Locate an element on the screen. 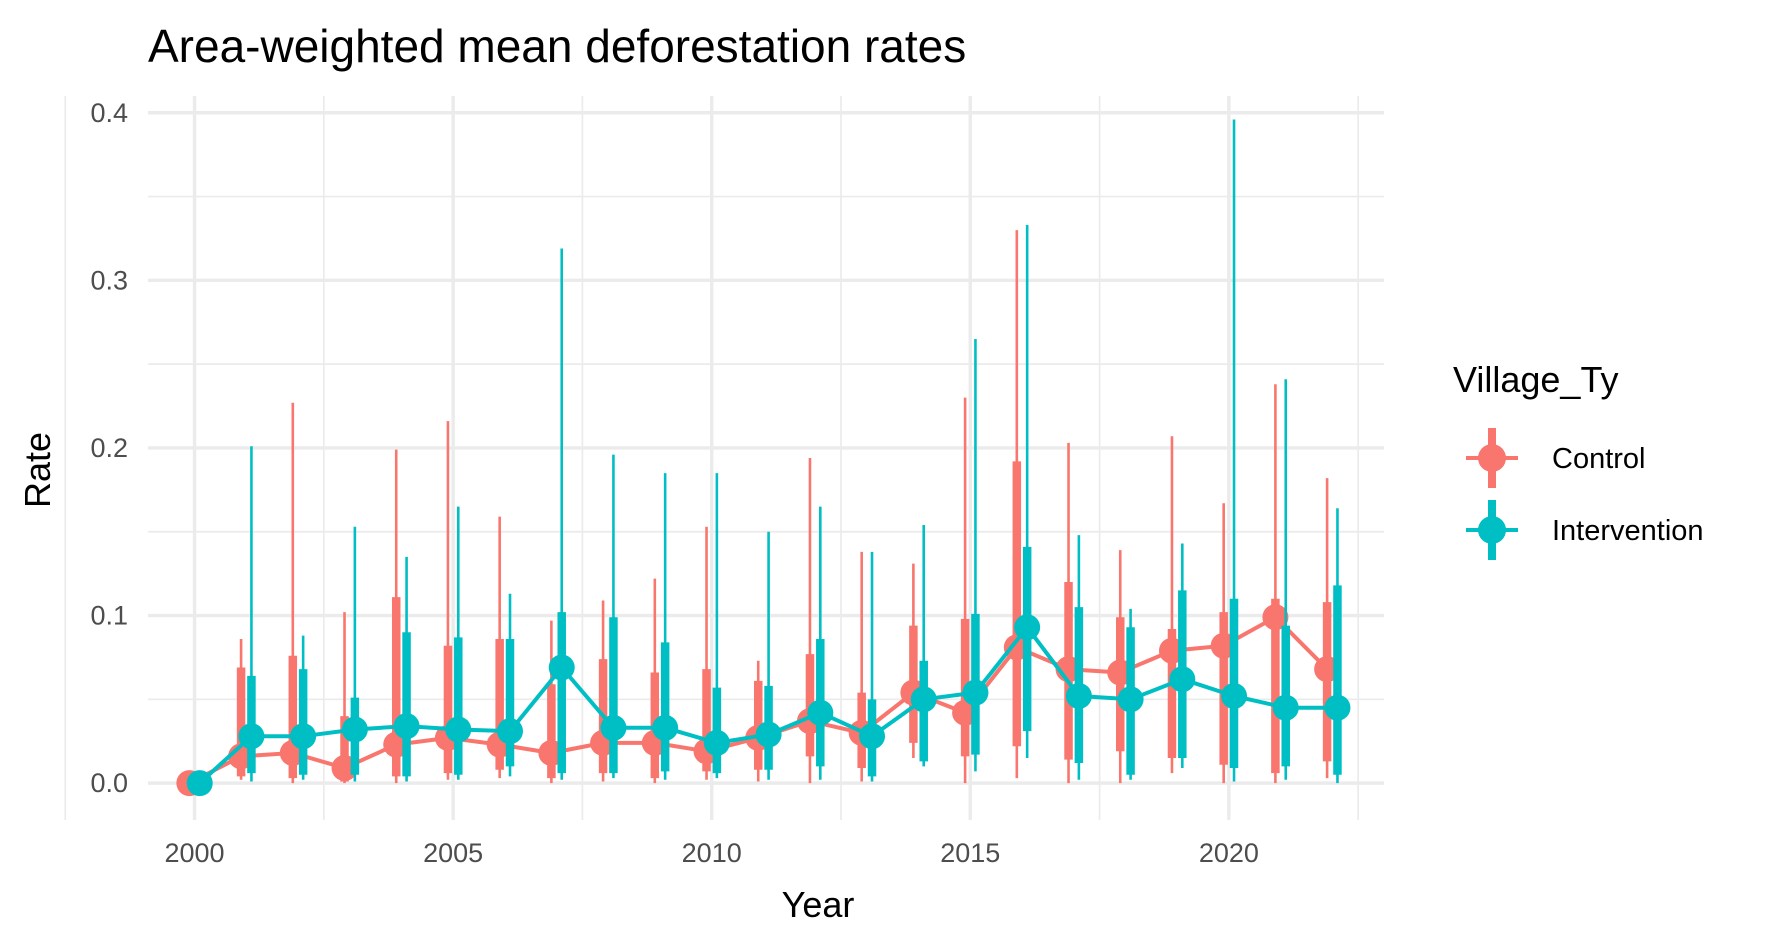 Image resolution: width=1771 pixels, height=944 pixels. y-tick-label: 0.2 is located at coordinates (109, 448).